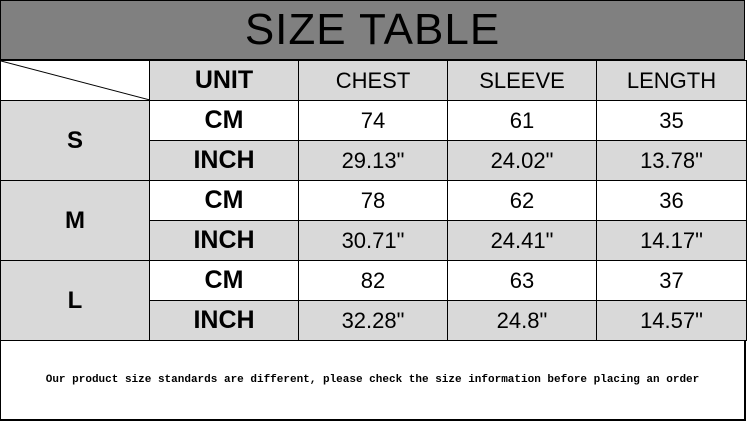 The image size is (747, 422). I want to click on length-cell: 14.57", so click(671, 320).